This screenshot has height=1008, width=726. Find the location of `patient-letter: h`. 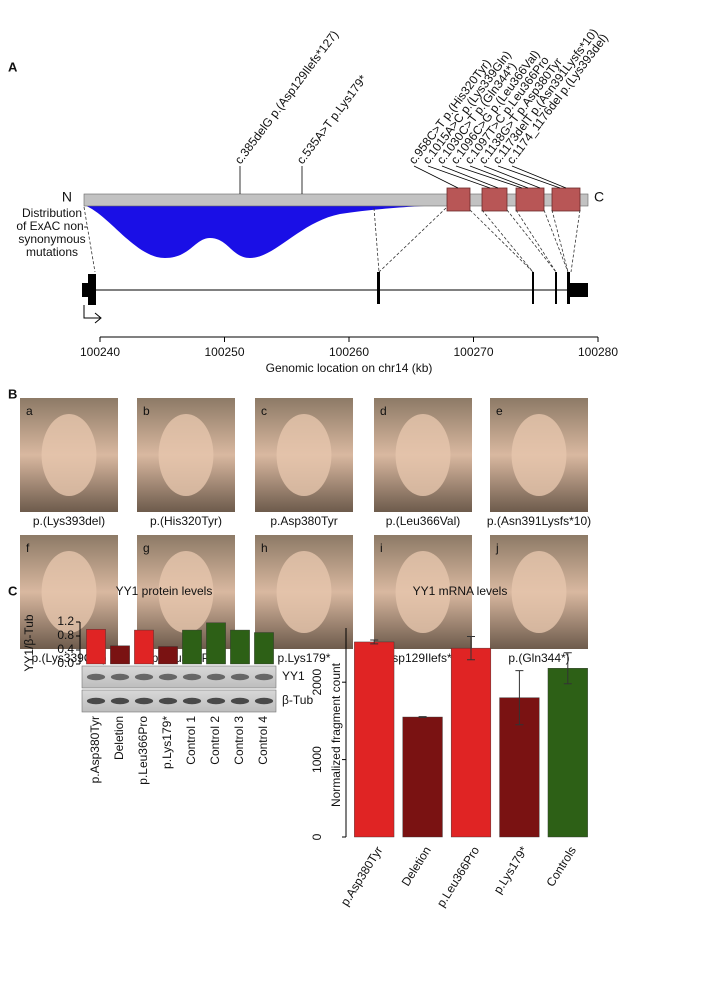

patient-letter: h is located at coordinates (264, 548).